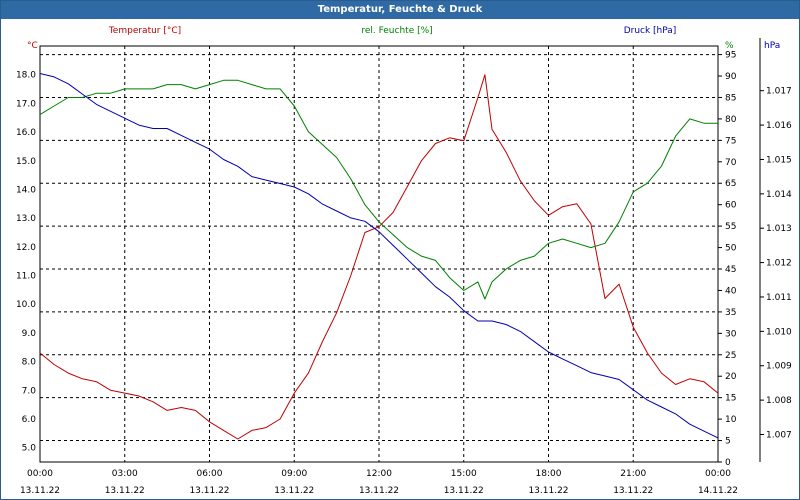  I want to click on temperature-tick-label: 5.0, so click(29, 449).